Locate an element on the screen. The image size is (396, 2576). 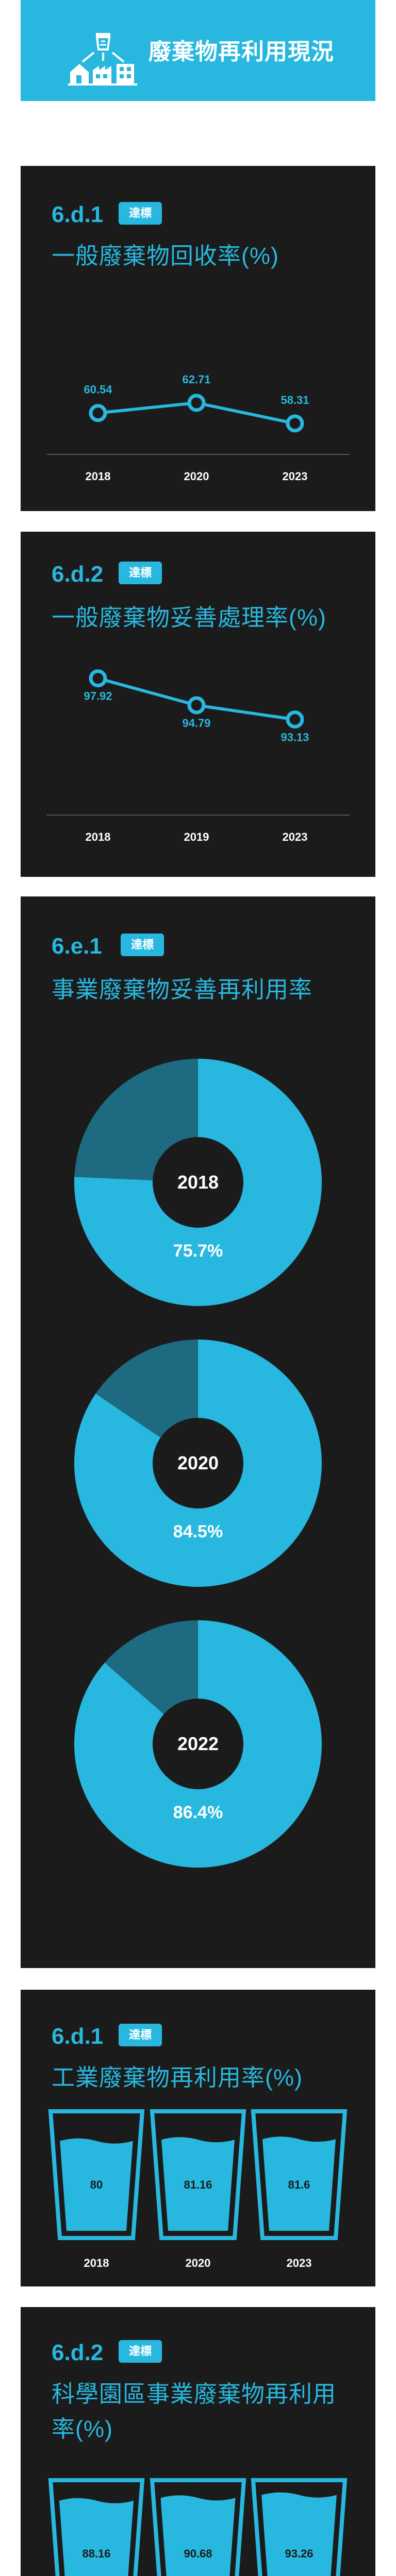
donut-year-label: 2018 is located at coordinates (198, 1182).